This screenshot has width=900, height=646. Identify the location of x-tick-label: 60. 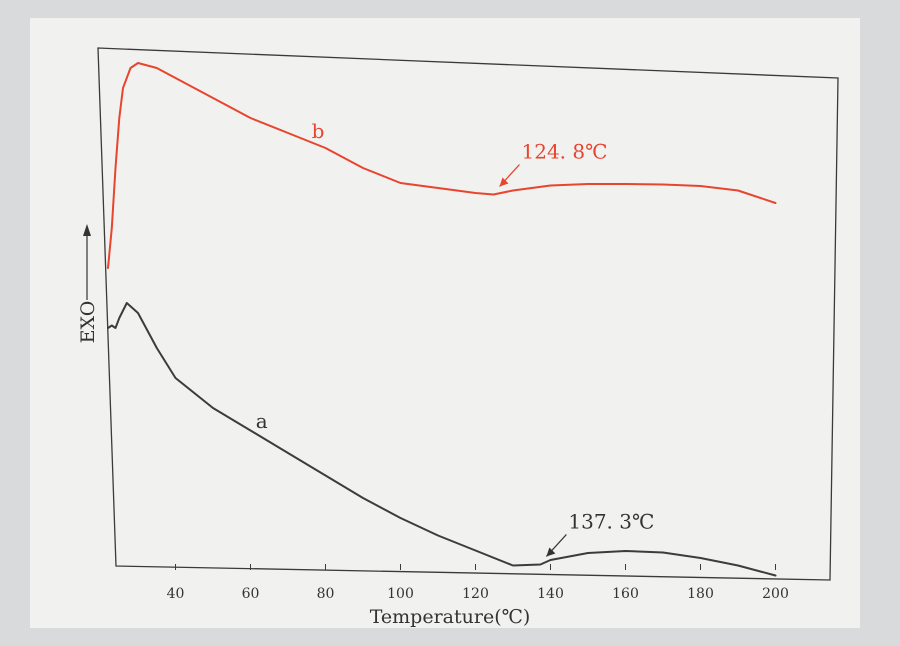
(251, 594).